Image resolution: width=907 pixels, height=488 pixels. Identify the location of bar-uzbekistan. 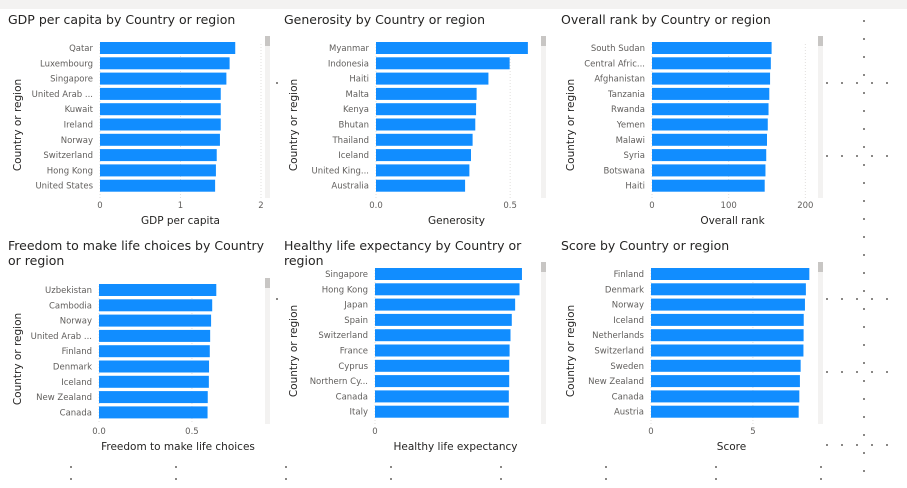
(158, 290).